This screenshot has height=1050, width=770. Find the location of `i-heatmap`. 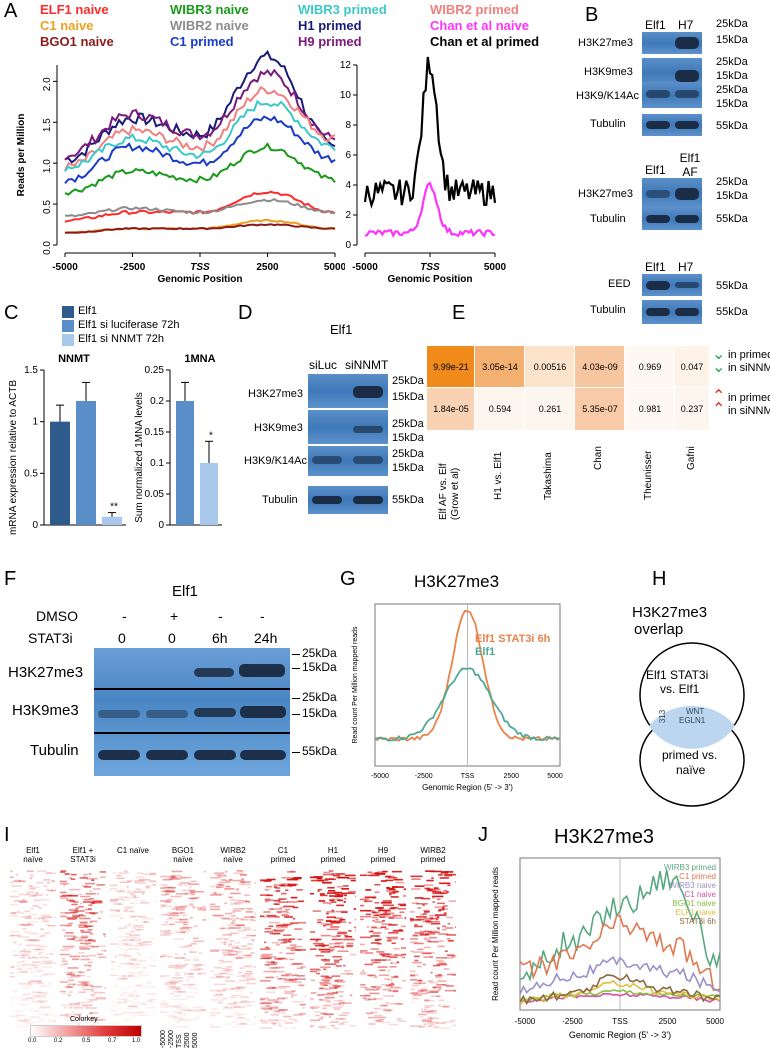

i-heatmap is located at coordinates (383, 948).